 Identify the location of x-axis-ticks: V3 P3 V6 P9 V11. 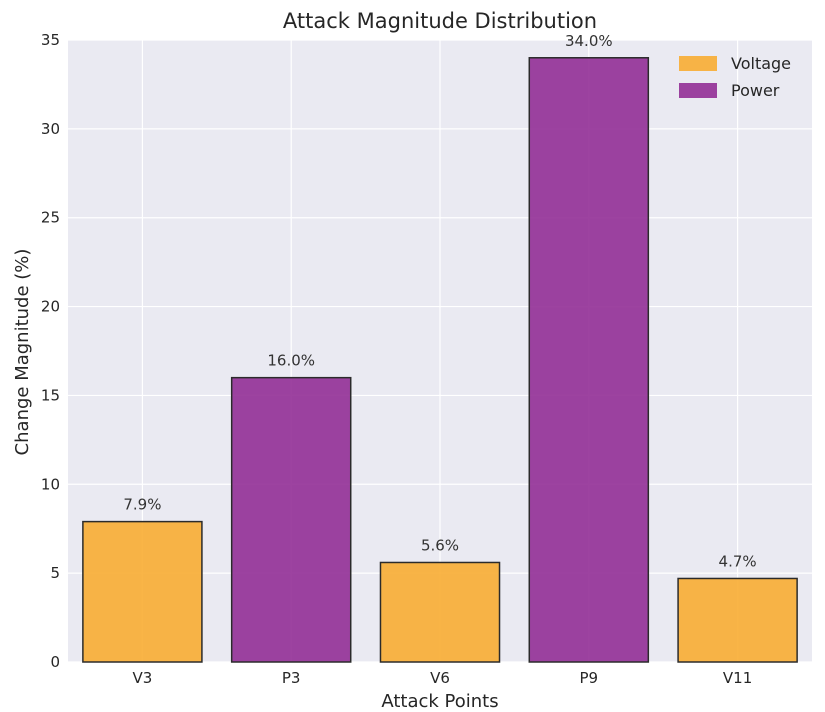
(442, 678).